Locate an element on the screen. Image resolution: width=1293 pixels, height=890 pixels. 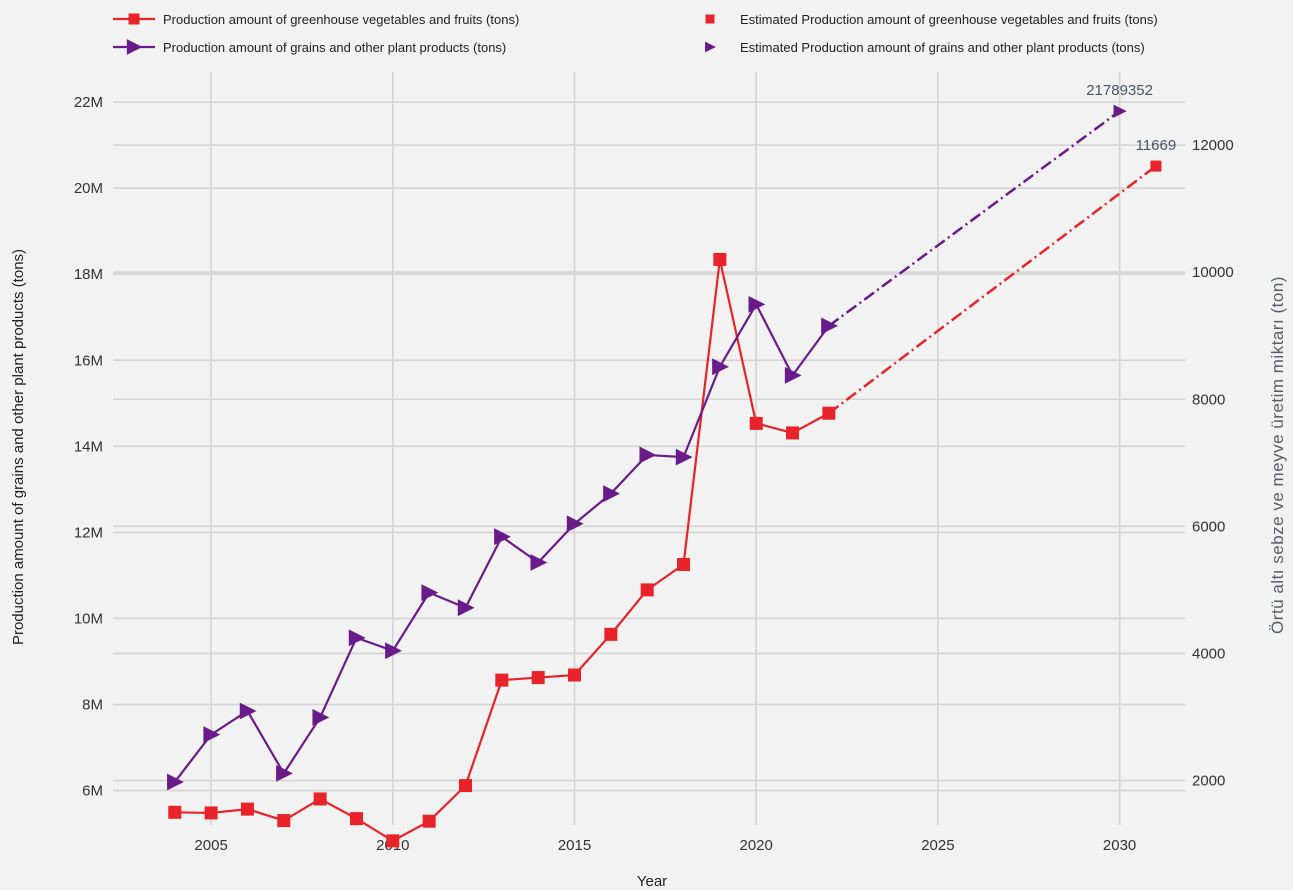
left-tick-label: 6M is located at coordinates (92, 791).